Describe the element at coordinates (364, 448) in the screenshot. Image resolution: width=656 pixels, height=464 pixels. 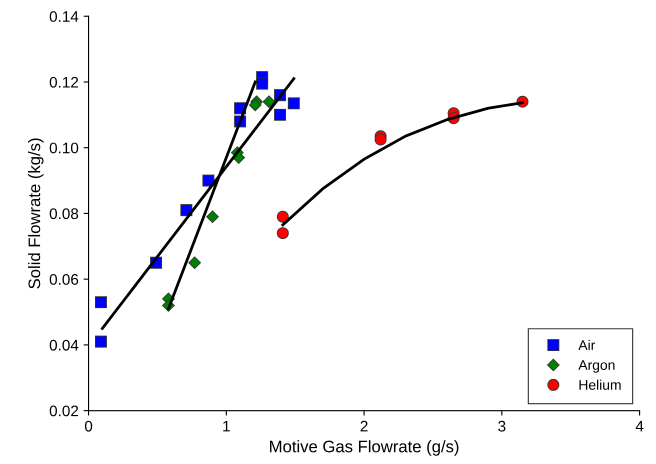
I see `x-axis-title: Motive Gas Flowrate (g/s)` at that location.